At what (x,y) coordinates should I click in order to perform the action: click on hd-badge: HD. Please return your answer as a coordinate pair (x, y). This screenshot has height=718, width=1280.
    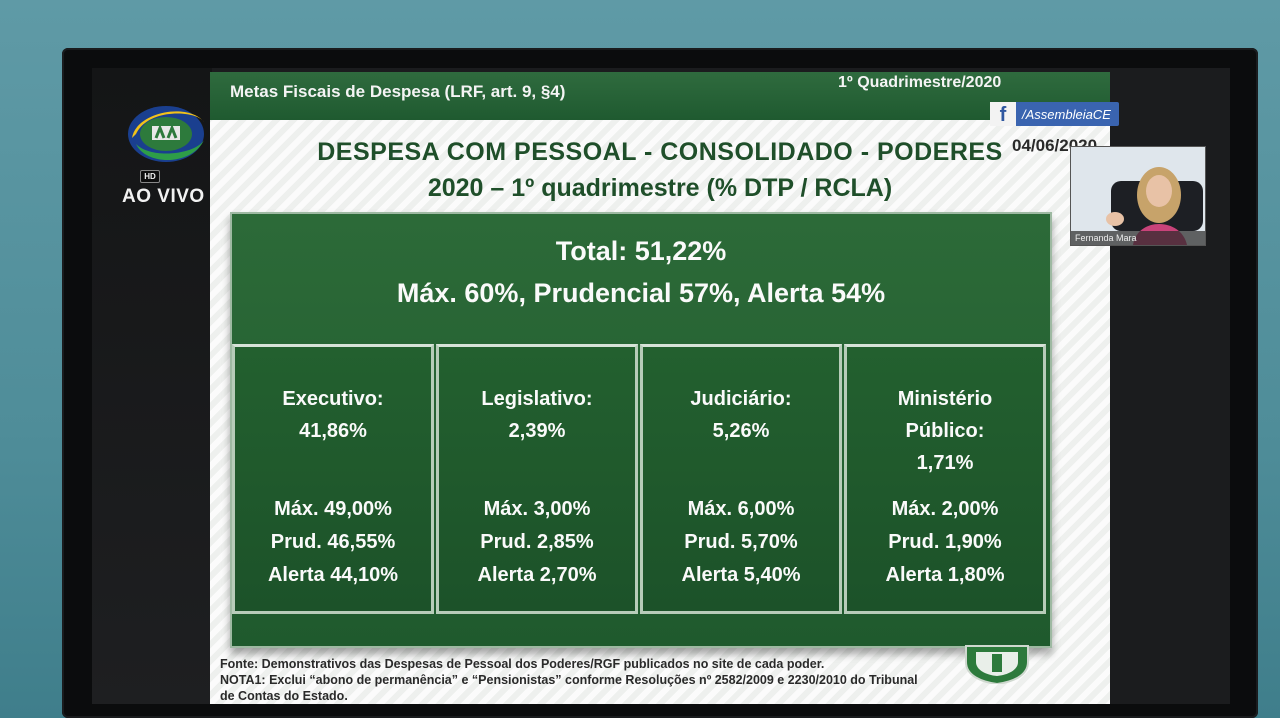
    Looking at the image, I should click on (150, 176).